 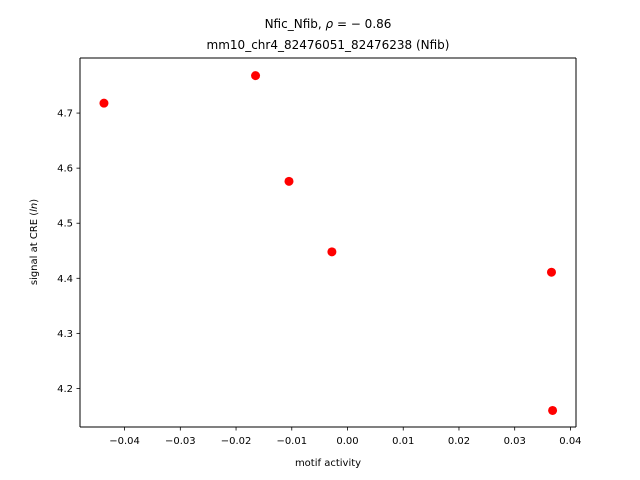 What do you see at coordinates (124, 441) in the screenshot?
I see `x-tick-label: −0.04` at bounding box center [124, 441].